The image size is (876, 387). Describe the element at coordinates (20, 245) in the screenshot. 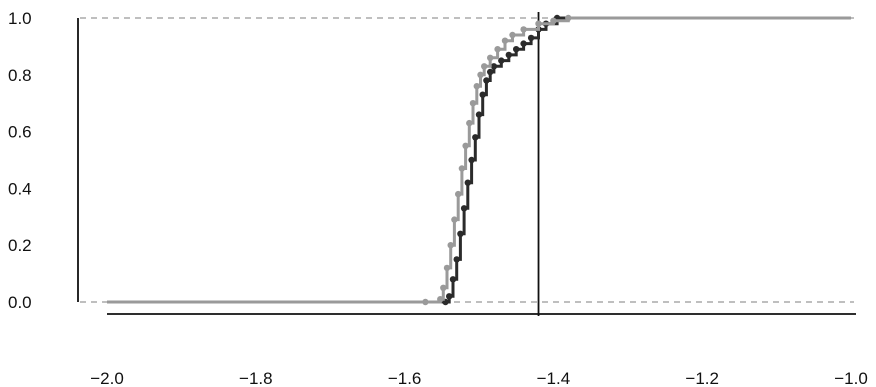

I see `y-tick-label: 0.2` at that location.